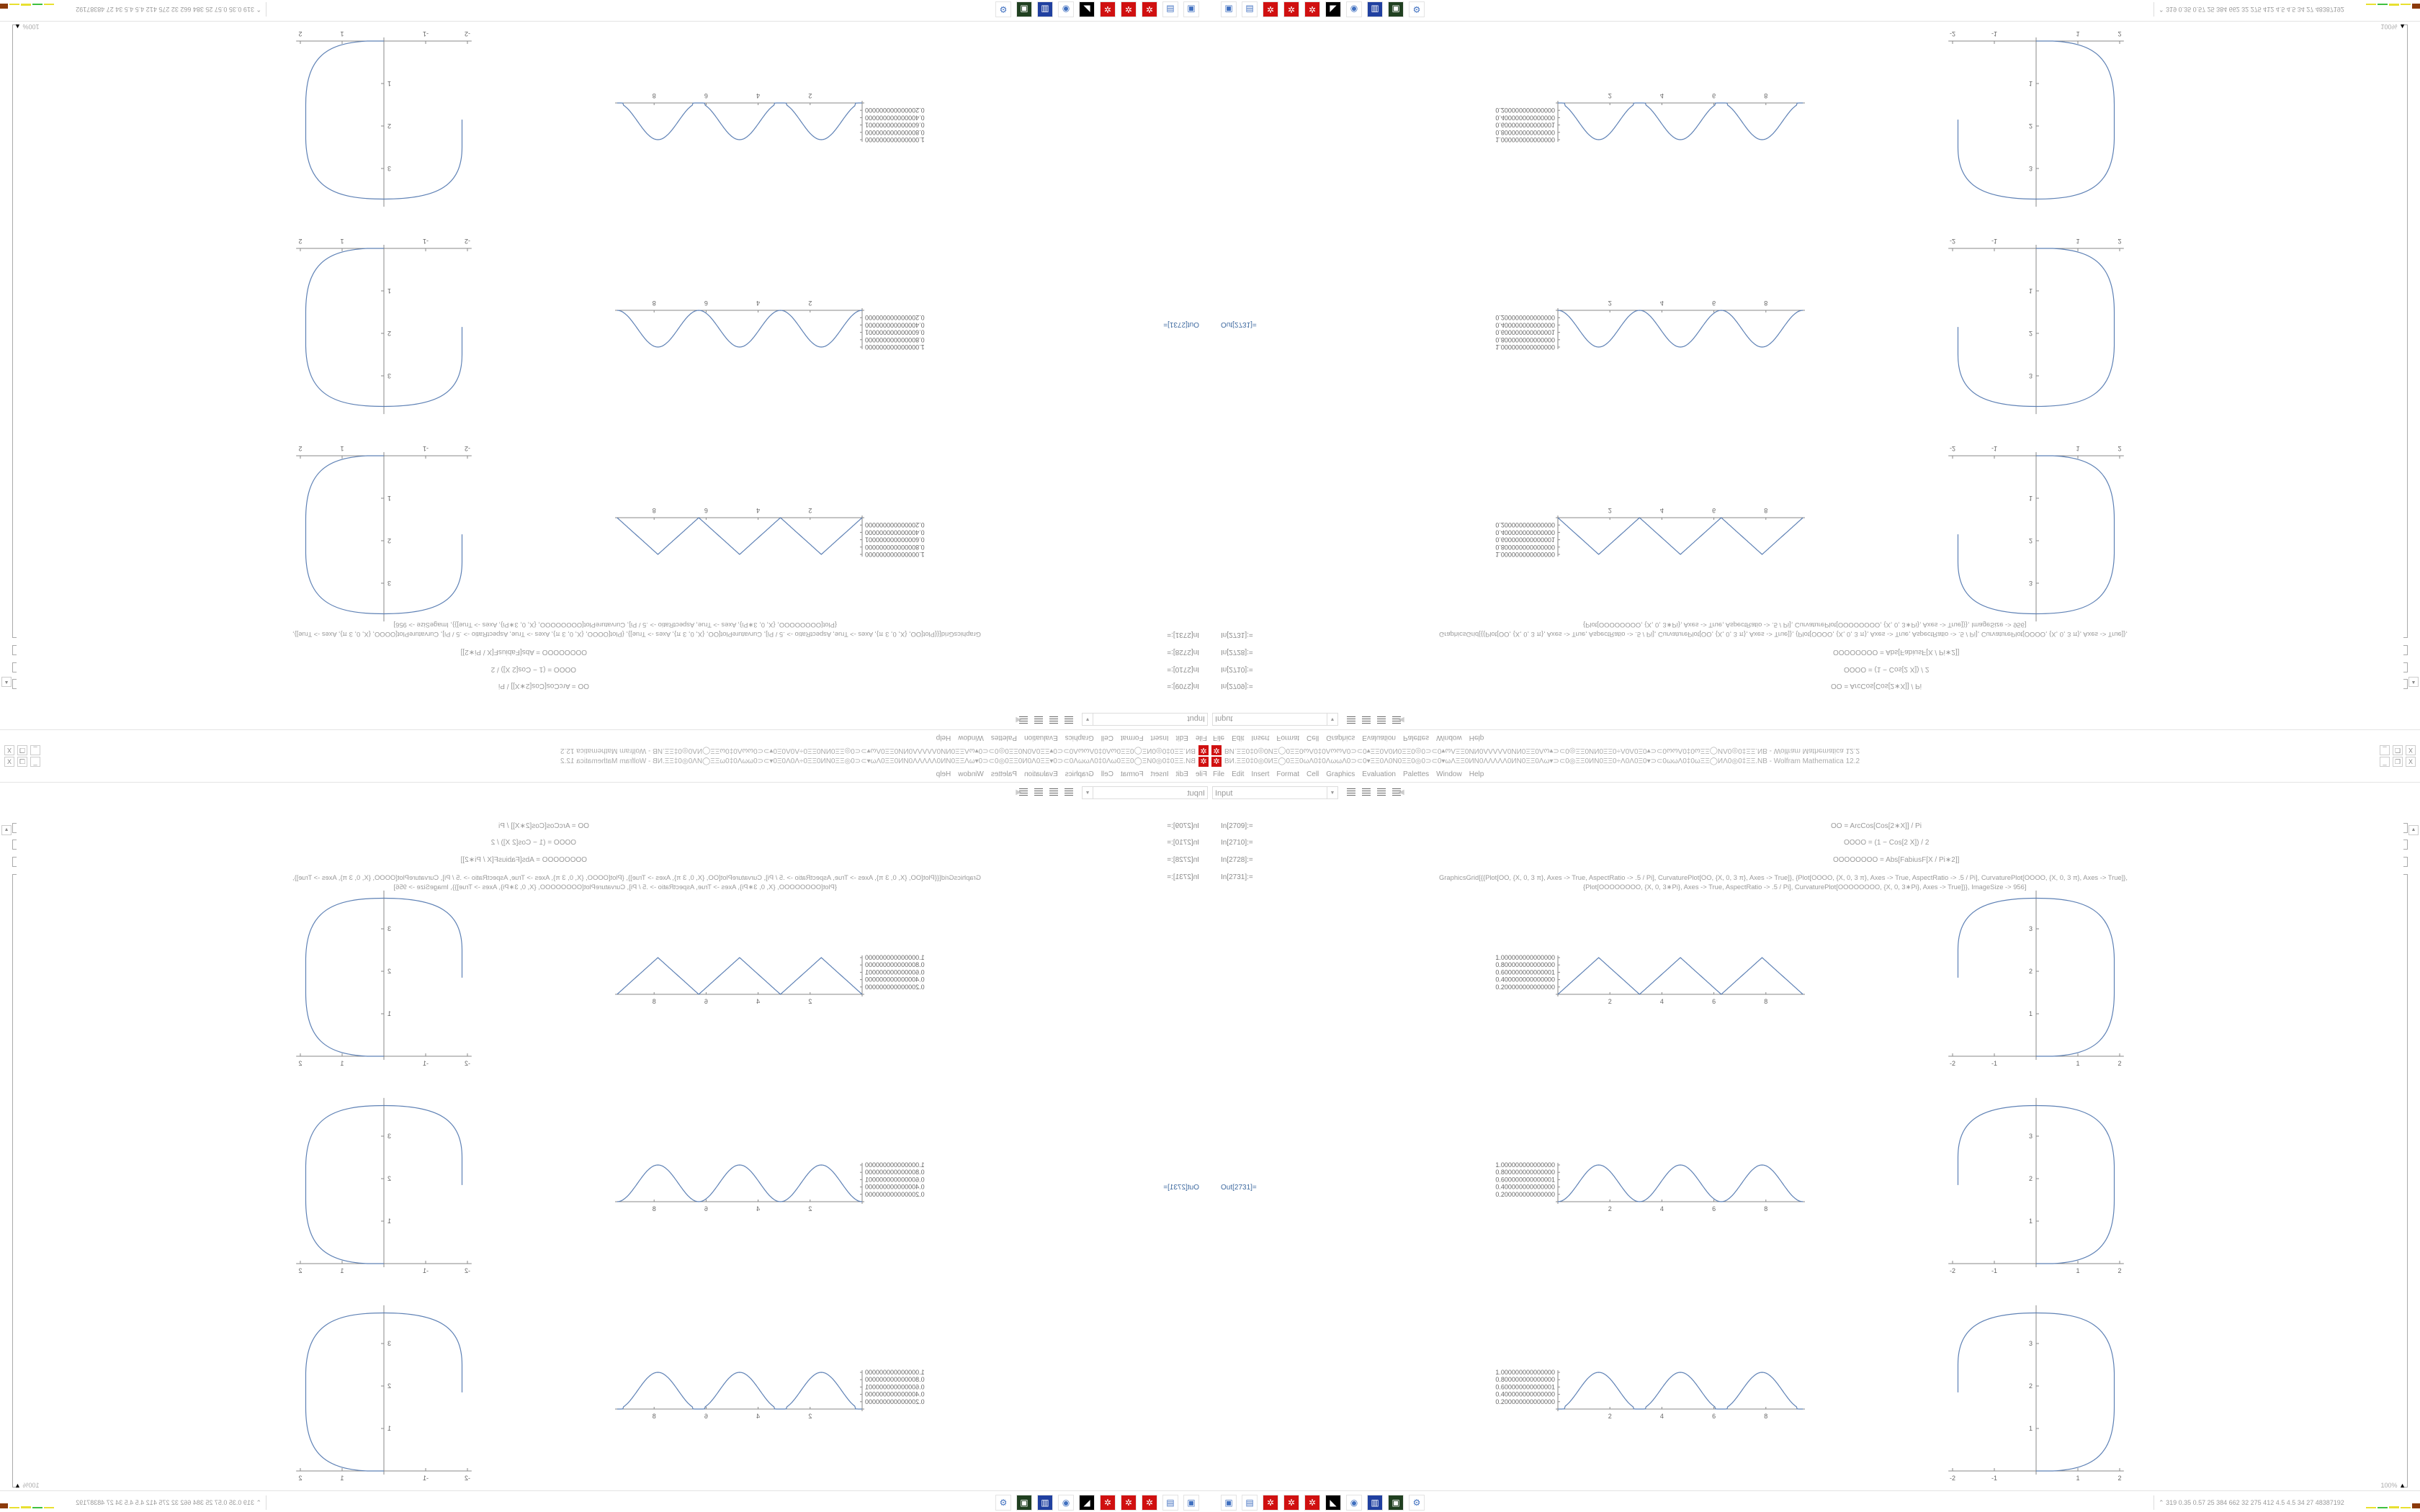 The width and height of the screenshot is (2420, 1512). Describe the element at coordinates (1876, 826) in the screenshot. I see `input-code: OO = ArcCos[Cos[2∗X]] / Pi` at that location.